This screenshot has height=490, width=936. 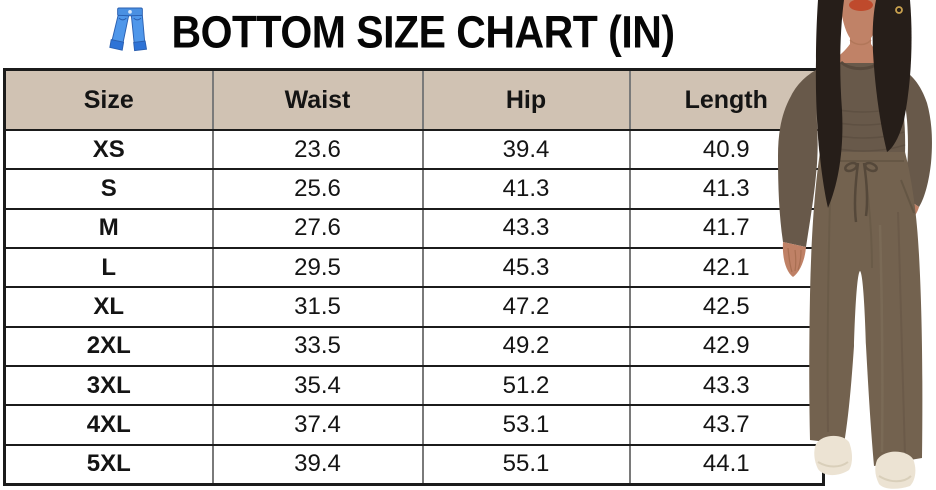 What do you see at coordinates (317, 99) in the screenshot?
I see `col-header-waist: Waist` at bounding box center [317, 99].